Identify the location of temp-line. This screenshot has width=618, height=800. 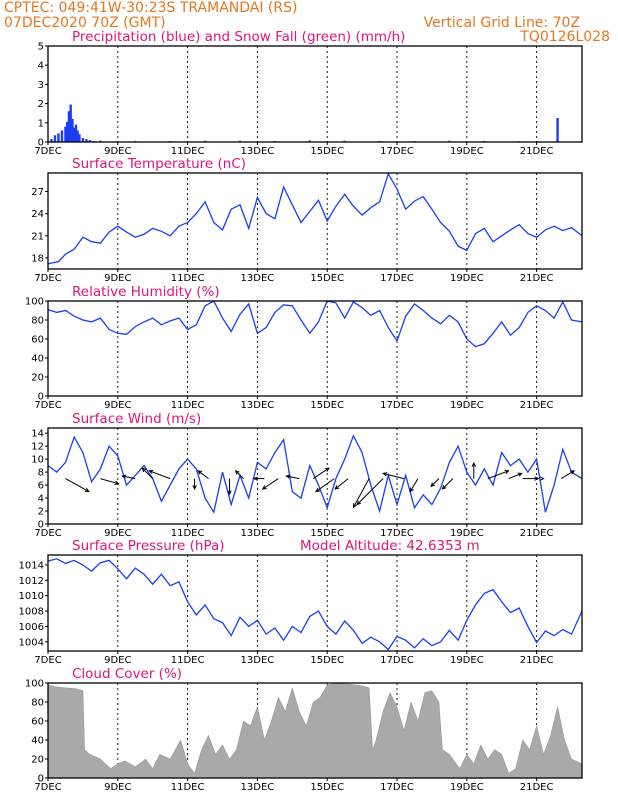
(315, 218).